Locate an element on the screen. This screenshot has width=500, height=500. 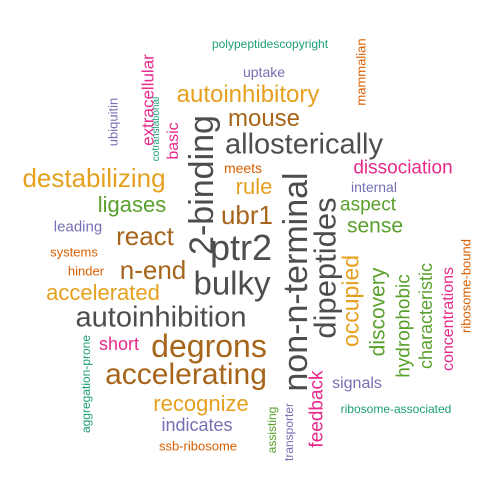
word-hydrophobic: hydrophobic is located at coordinates (404, 326).